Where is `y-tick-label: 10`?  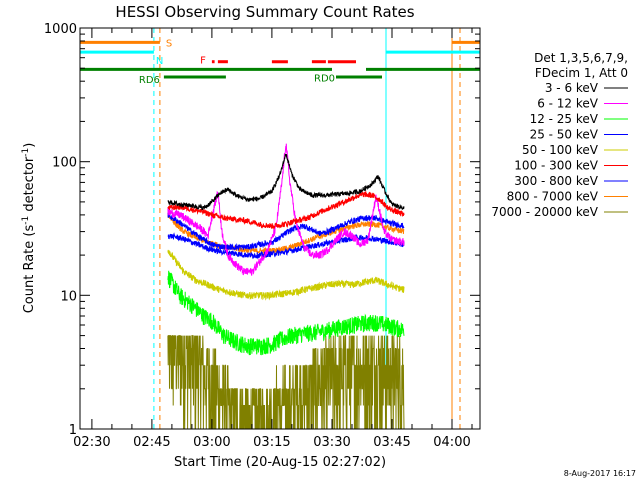 y-tick-label: 10 is located at coordinates (68, 296).